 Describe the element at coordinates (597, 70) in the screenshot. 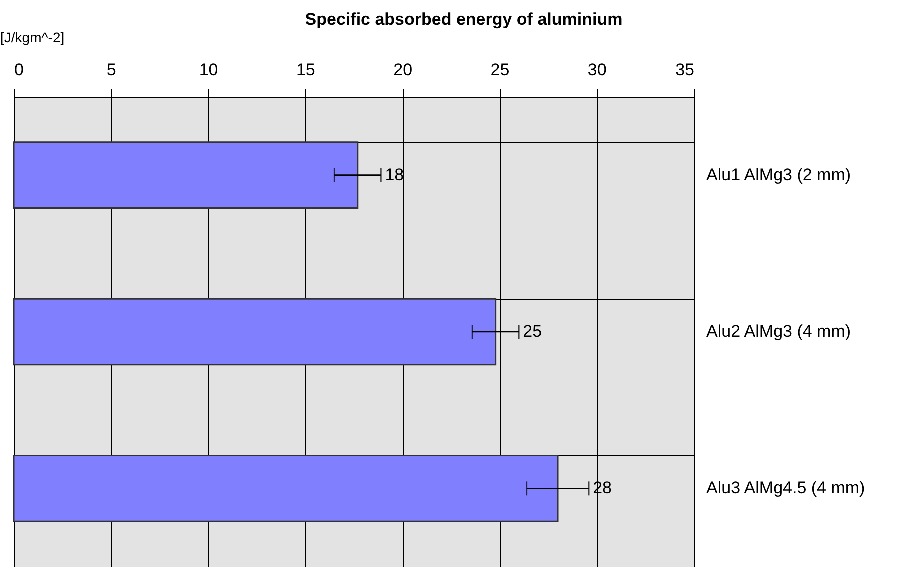

I see `x-tick-label: 30` at that location.